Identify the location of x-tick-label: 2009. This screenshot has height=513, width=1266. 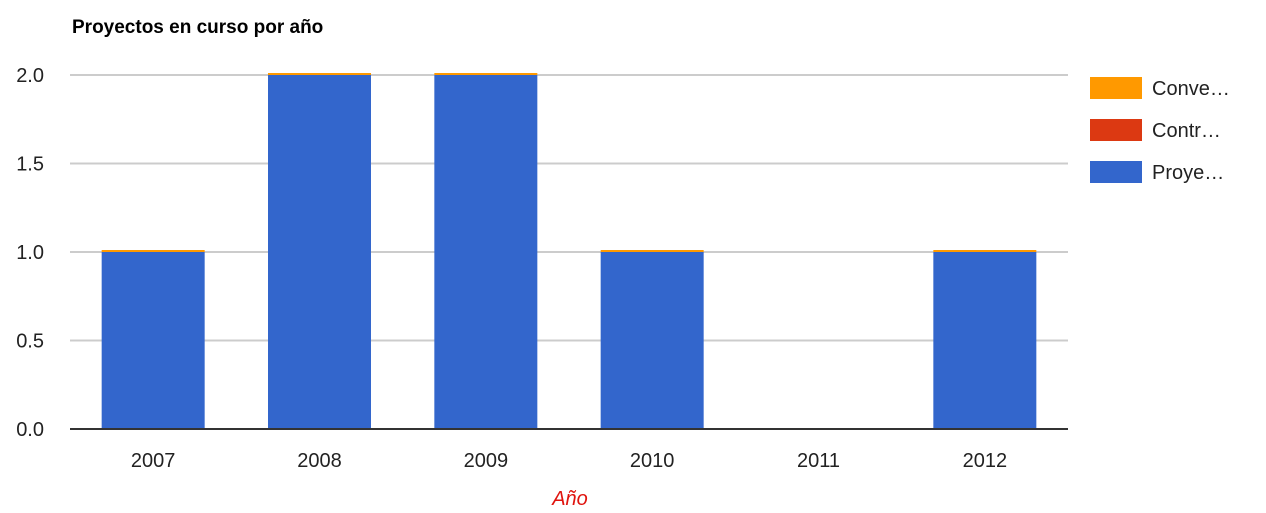
(486, 461).